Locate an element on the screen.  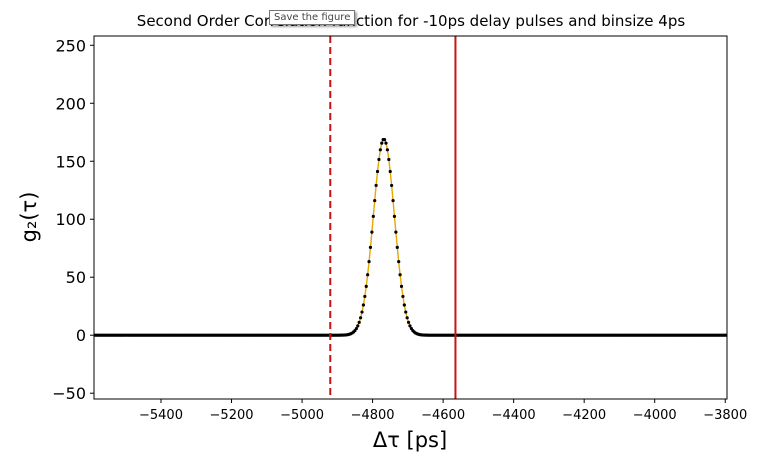
y-tick-label: −50 is located at coordinates (69, 393).